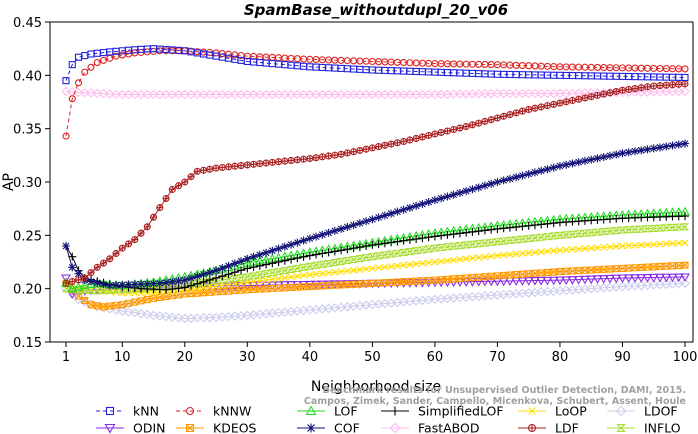  I want to click on y-tick-label: 0.20, so click(27, 290).